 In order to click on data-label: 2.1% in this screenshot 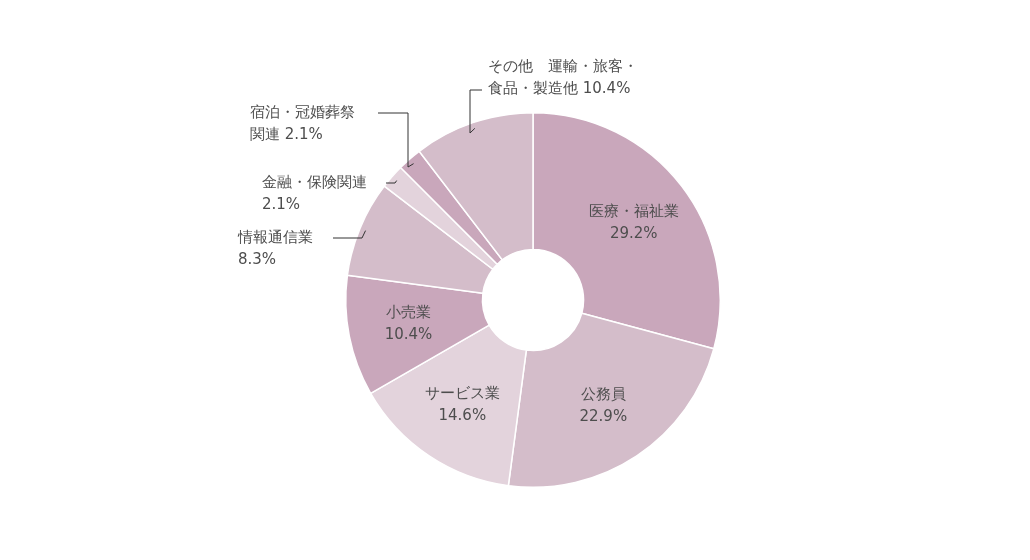, I will do `click(281, 203)`.